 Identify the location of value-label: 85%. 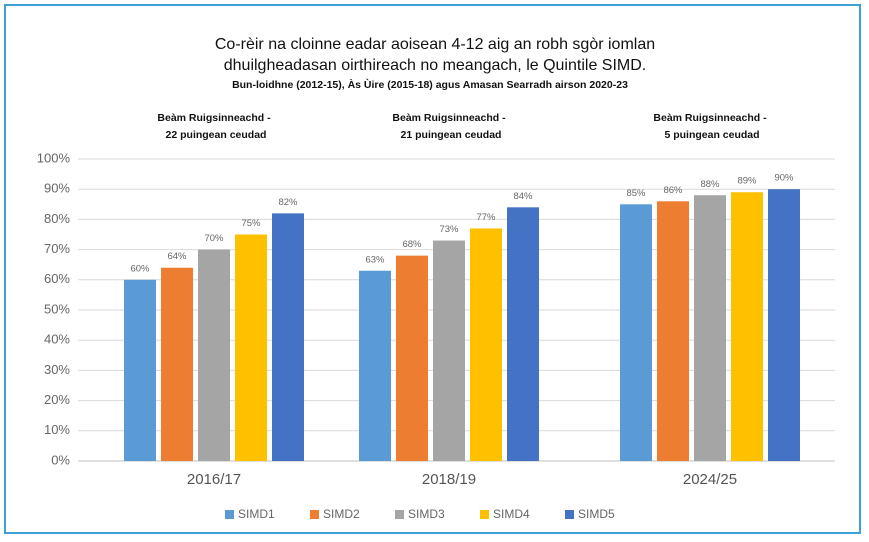
(636, 193).